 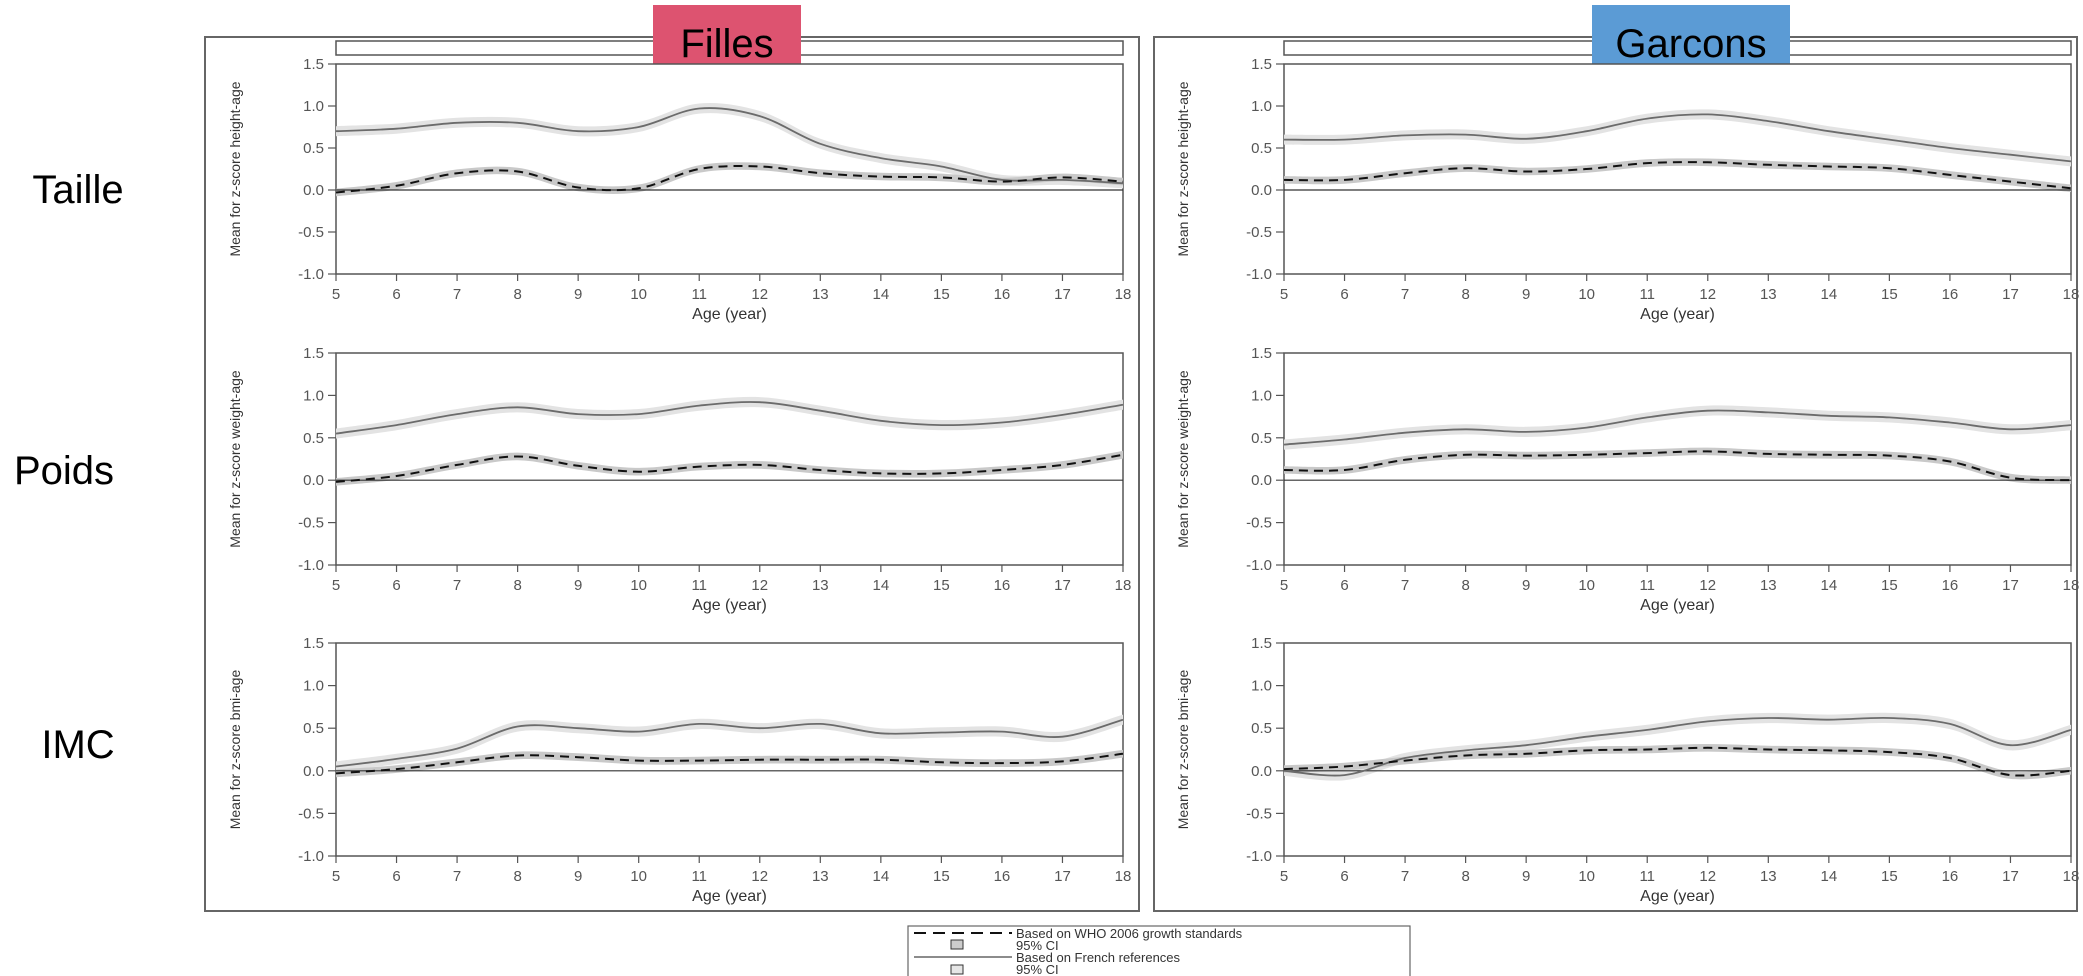 I want to click on series-line-filles-taille-solid, so click(x=729, y=146).